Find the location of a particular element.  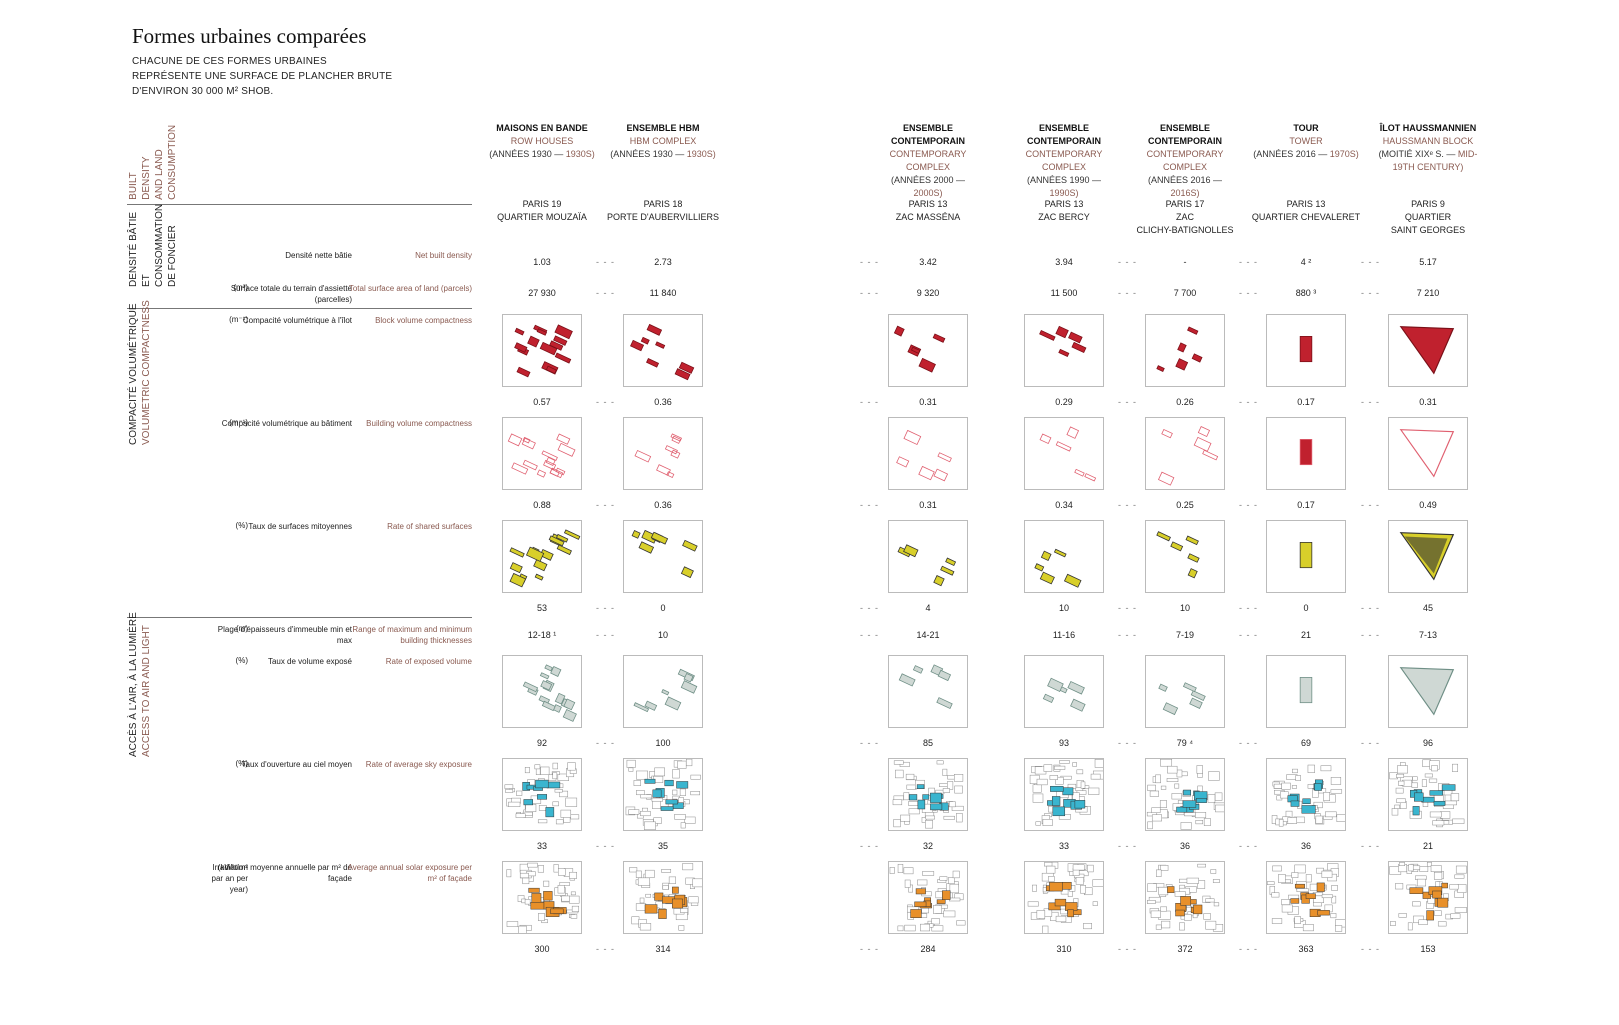

column-header-5: TOUR TOWER (ANNÉES 2016 — 1970S) is located at coordinates (1306, 141).